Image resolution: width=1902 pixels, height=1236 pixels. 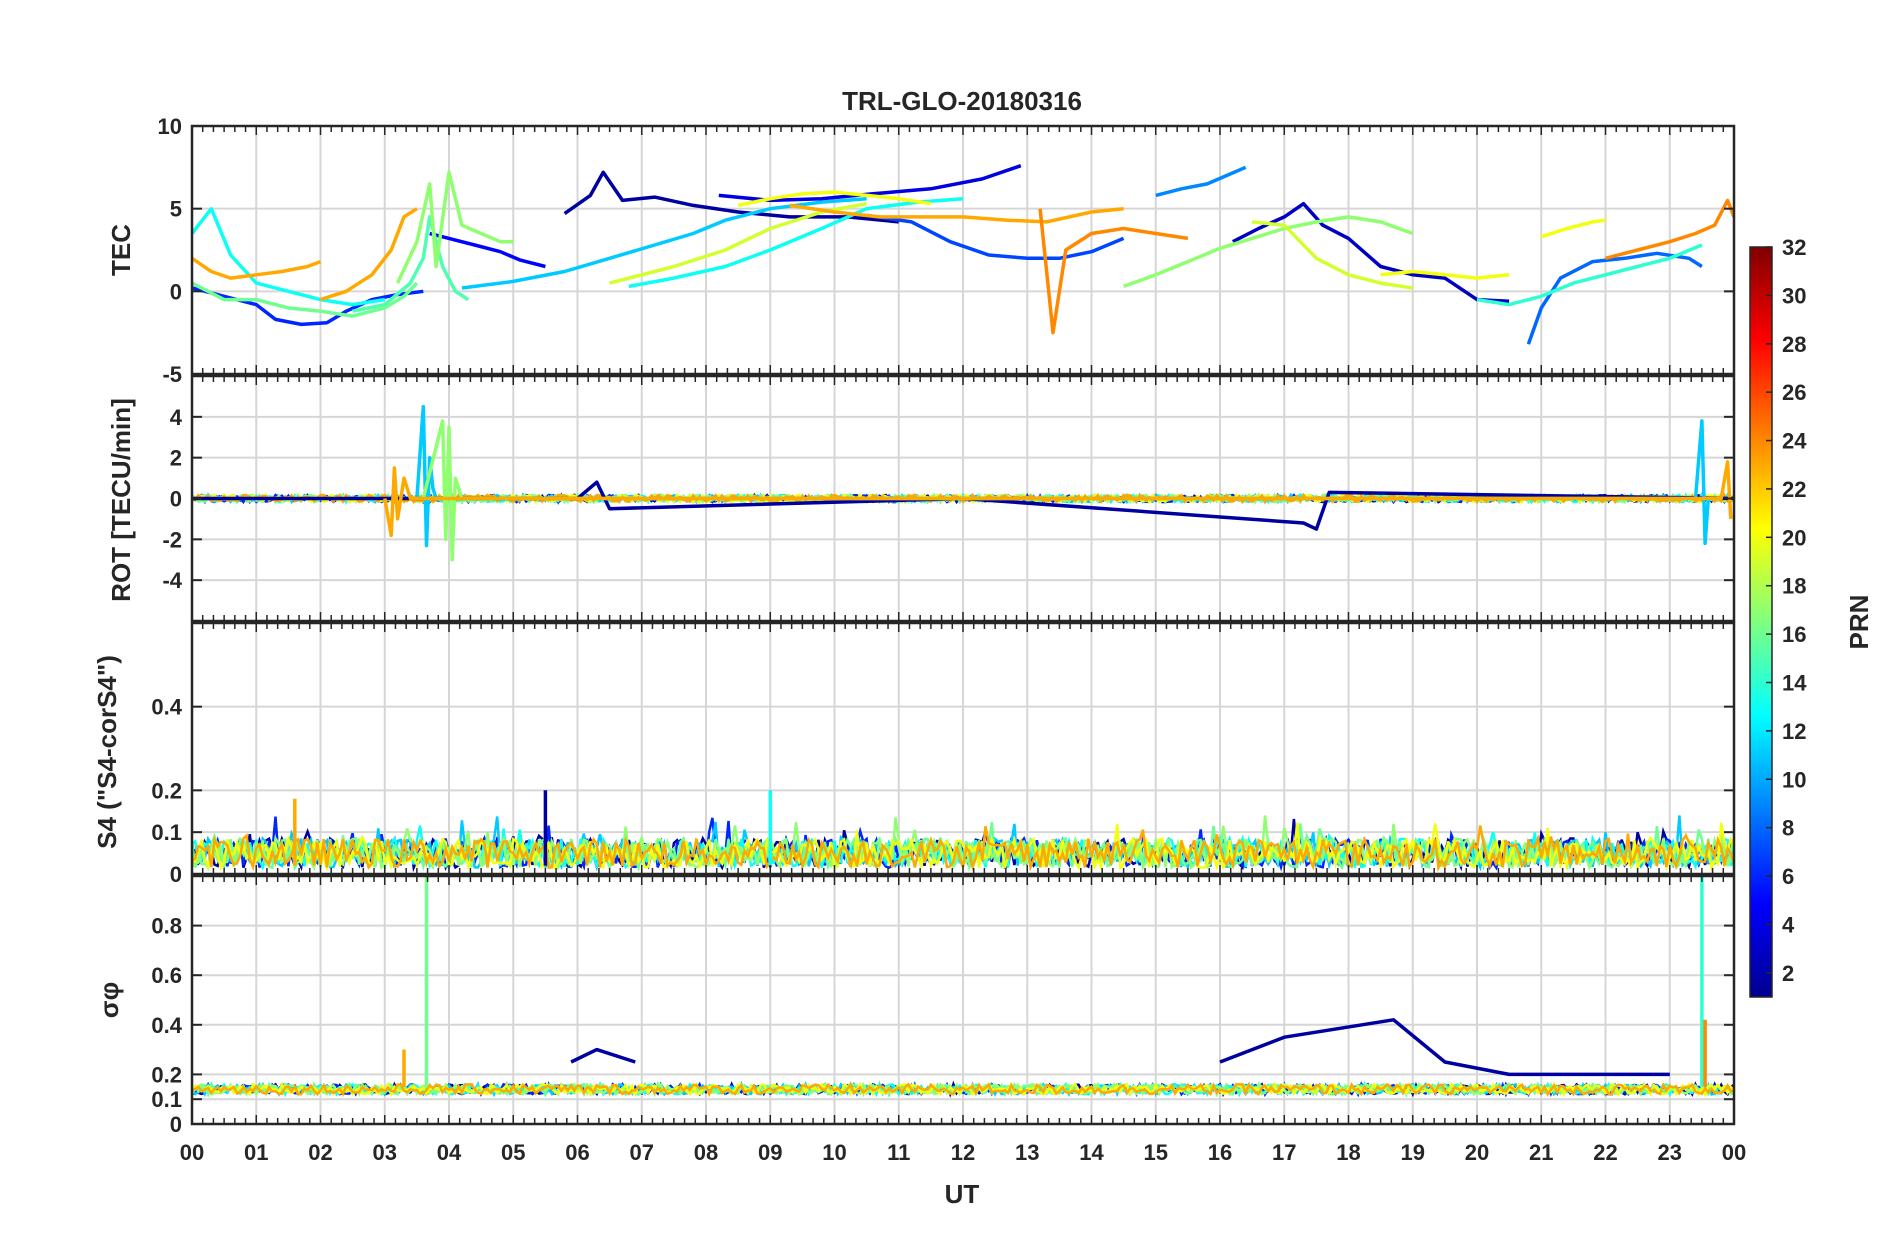 I want to click on colorbar-tick-label: 16, so click(x=1794, y=634).